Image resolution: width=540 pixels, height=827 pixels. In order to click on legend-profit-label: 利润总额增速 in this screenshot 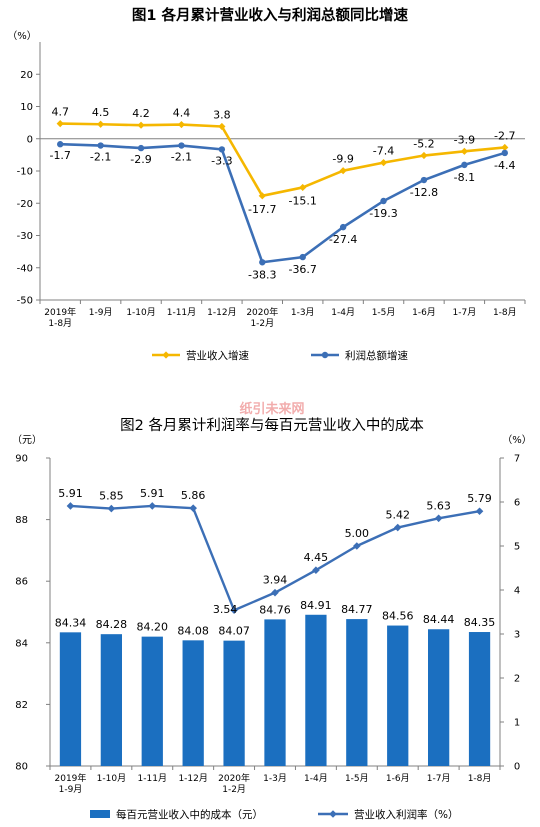, I will do `click(376, 355)`.